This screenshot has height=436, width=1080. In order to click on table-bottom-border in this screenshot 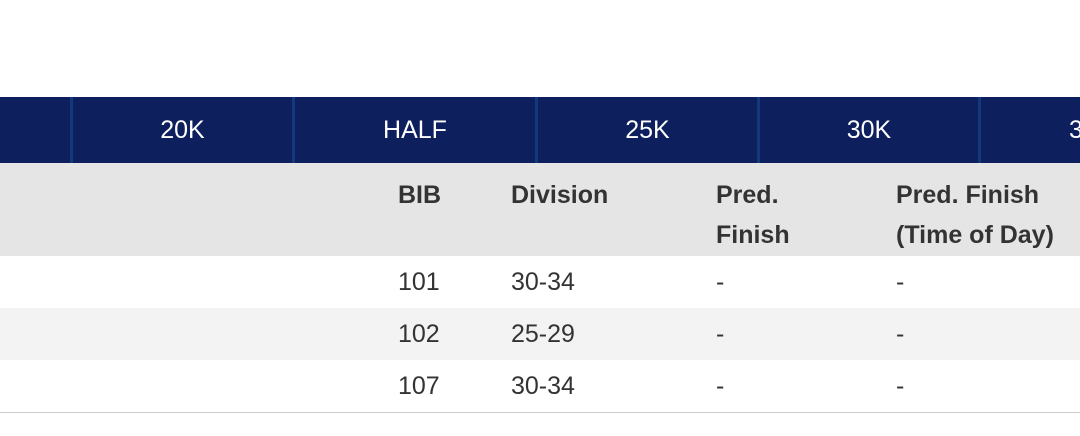, I will do `click(540, 412)`.